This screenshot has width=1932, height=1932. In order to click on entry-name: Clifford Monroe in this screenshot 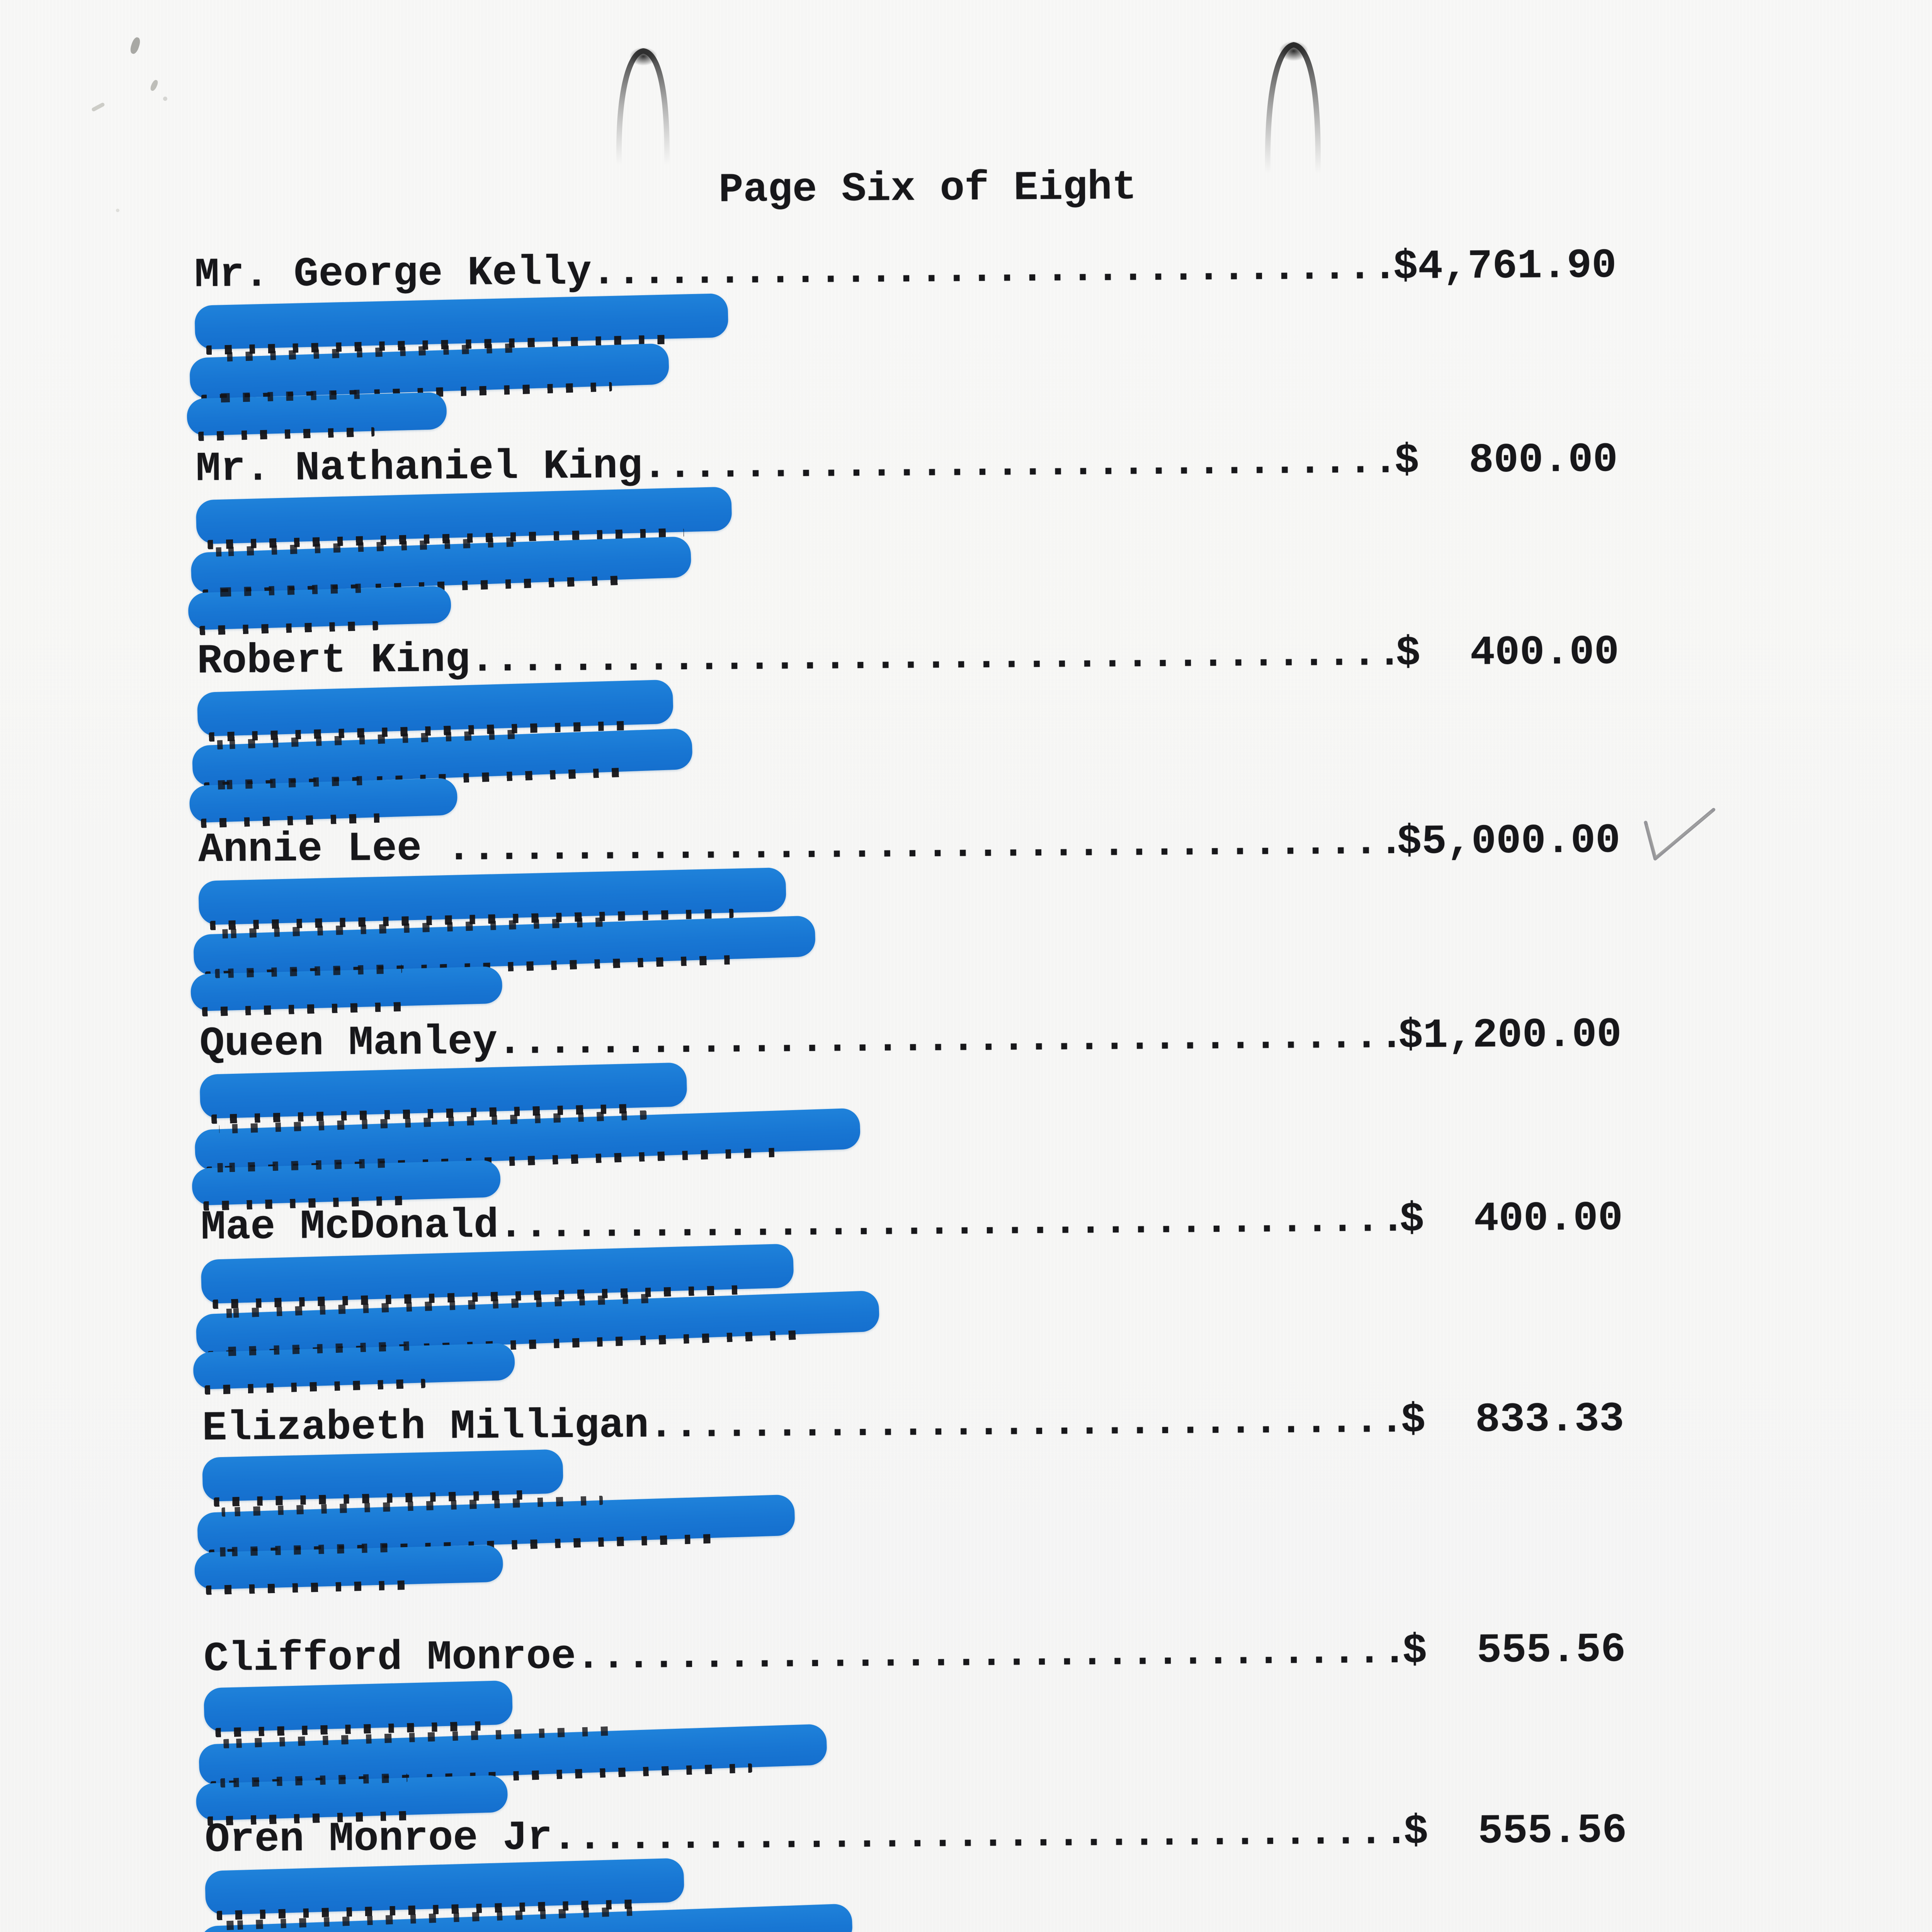, I will do `click(390, 1658)`.